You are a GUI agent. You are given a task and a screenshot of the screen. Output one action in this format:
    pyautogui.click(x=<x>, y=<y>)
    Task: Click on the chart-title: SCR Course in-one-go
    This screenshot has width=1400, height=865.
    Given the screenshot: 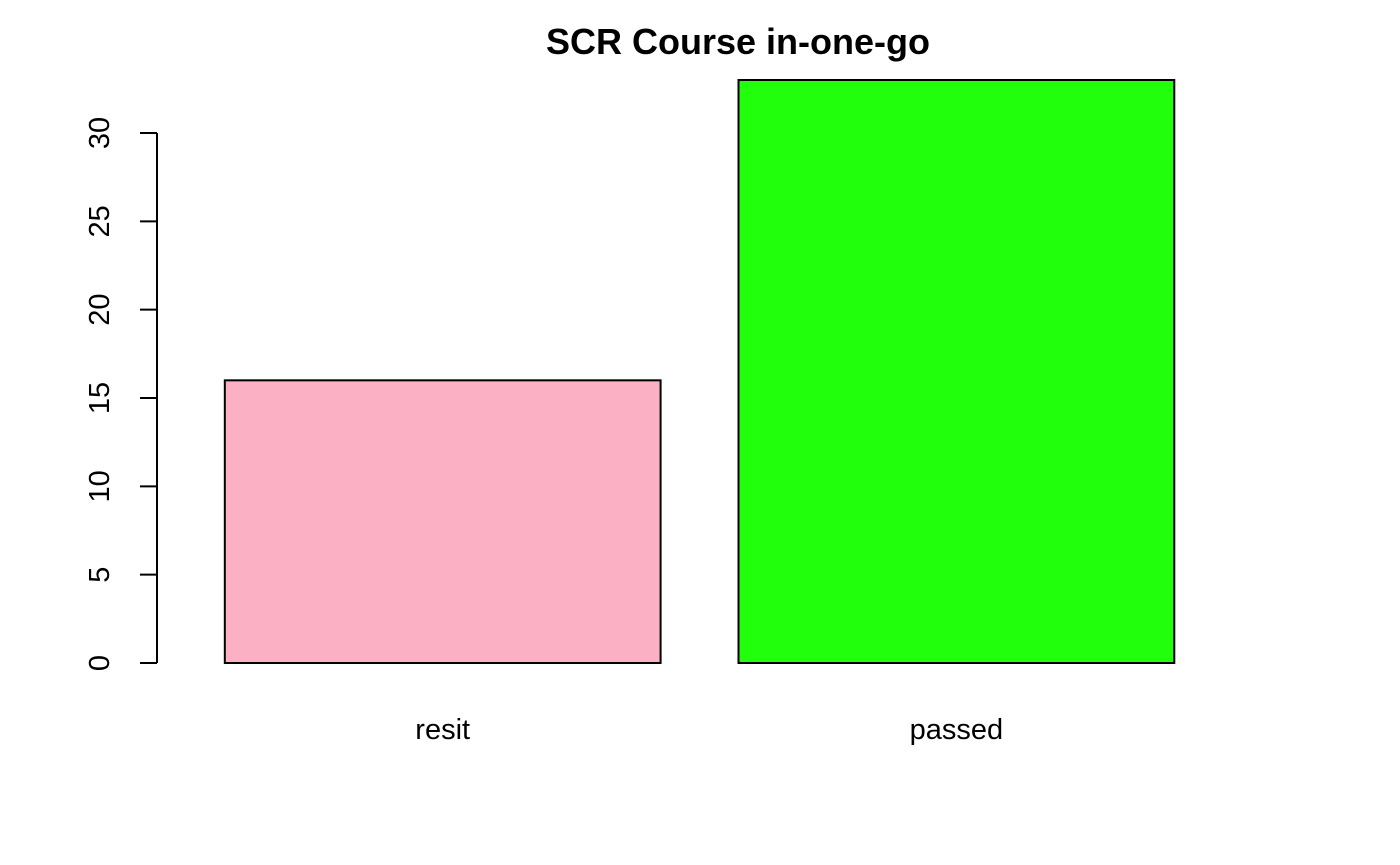 What is the action you would take?
    pyautogui.click(x=738, y=41)
    